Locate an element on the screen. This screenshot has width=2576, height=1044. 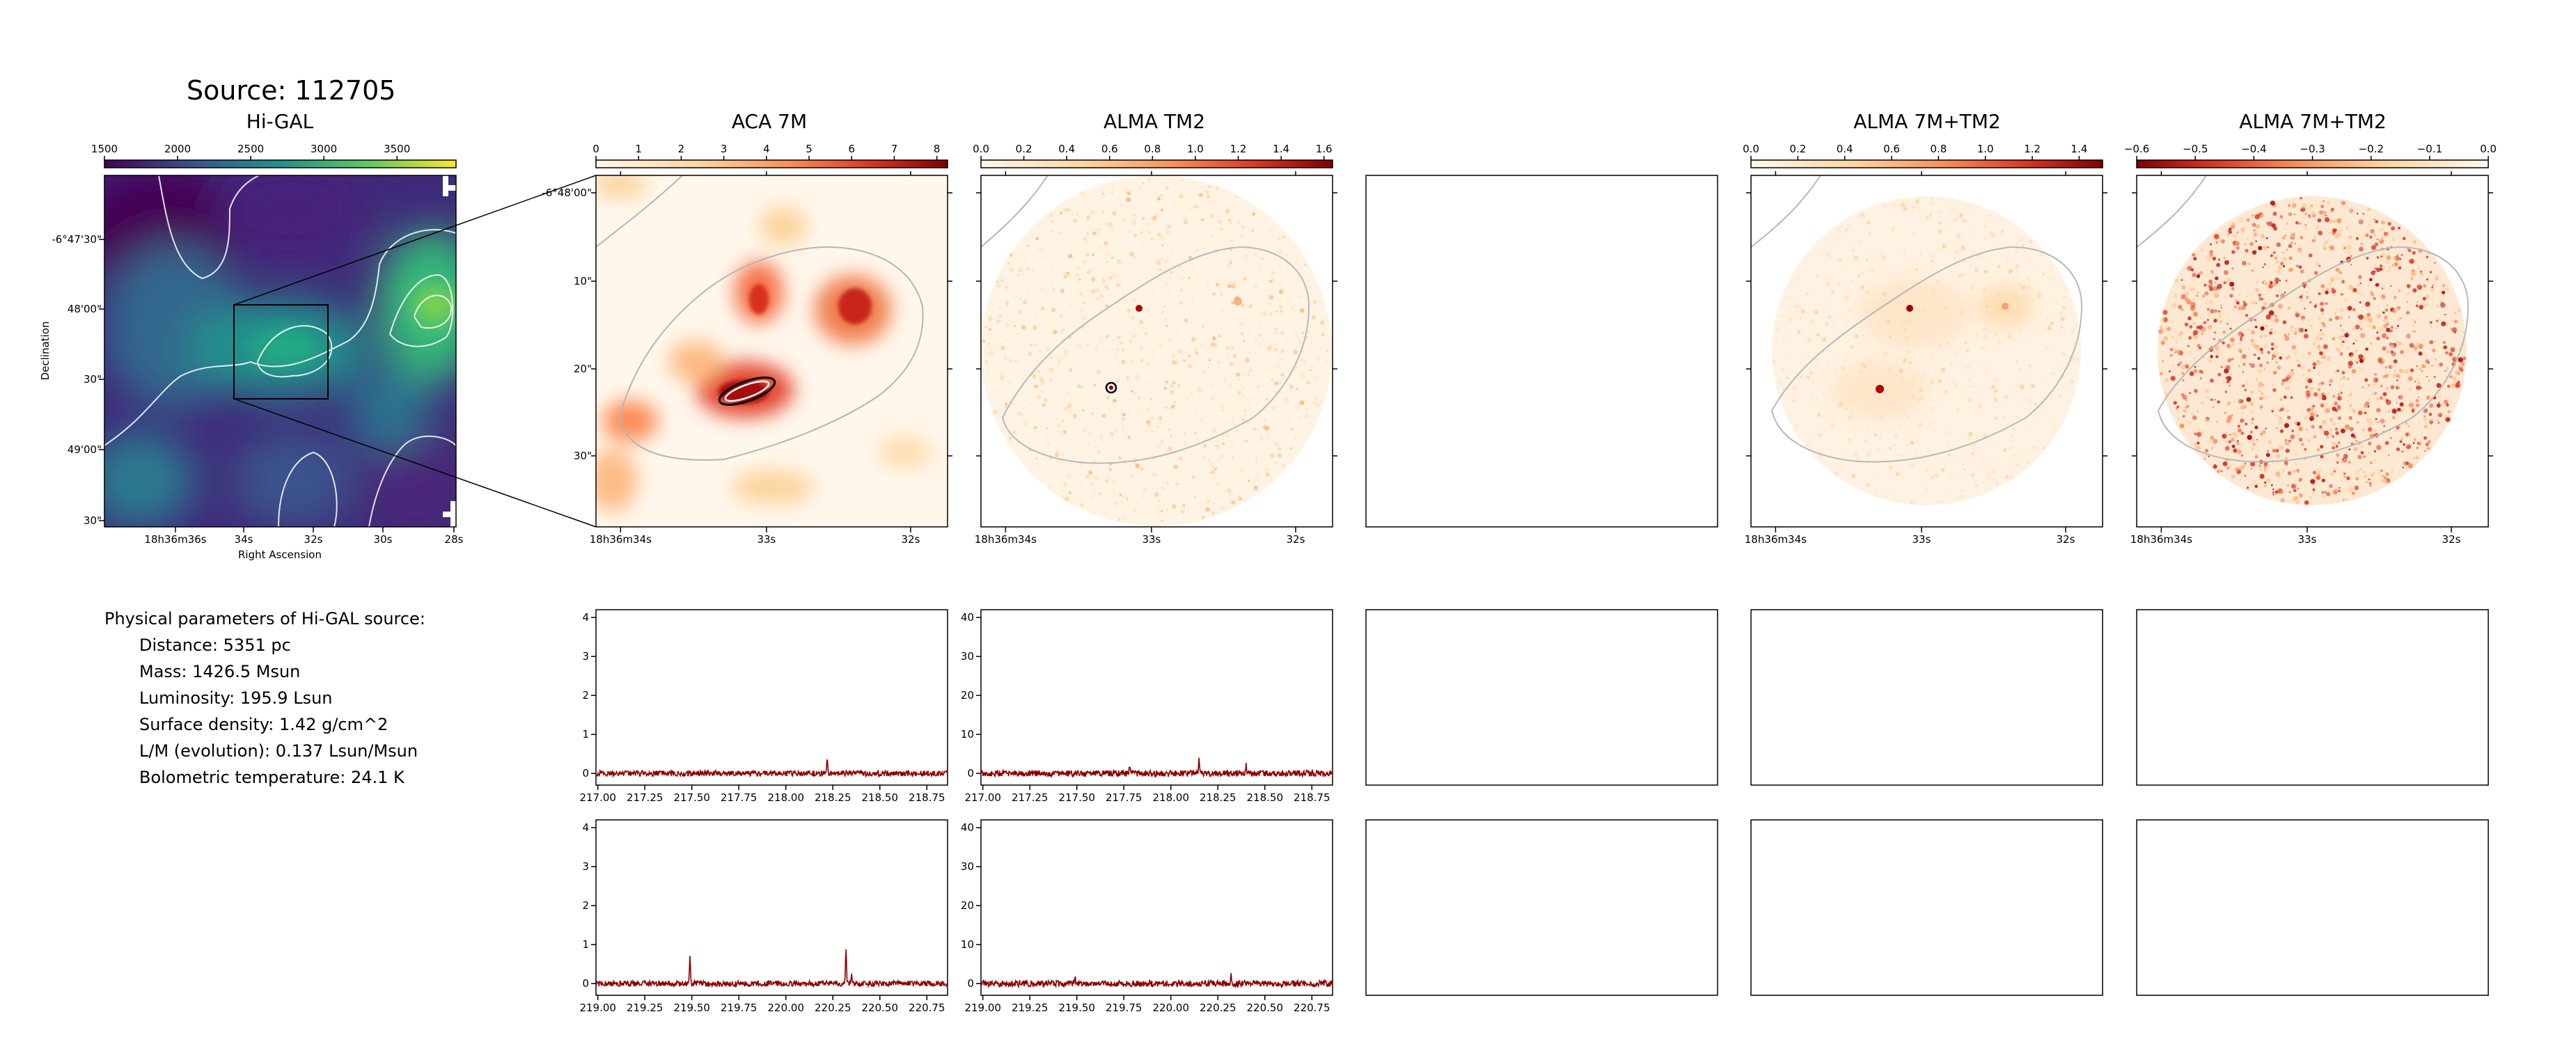
higal-image is located at coordinates (280, 351).